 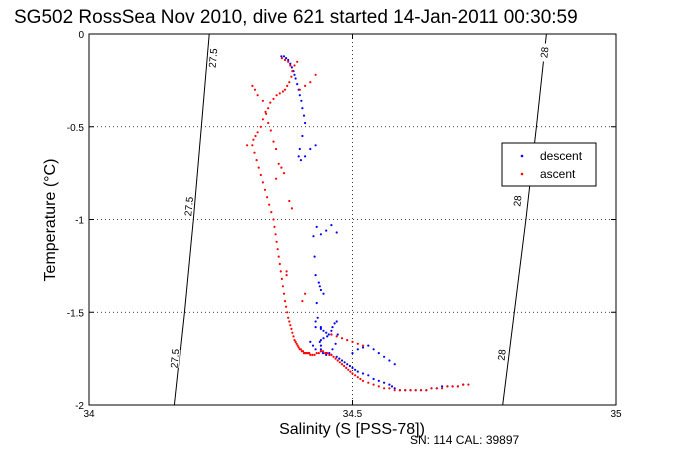 I want to click on legend-descent-label: descent, so click(x=561, y=156).